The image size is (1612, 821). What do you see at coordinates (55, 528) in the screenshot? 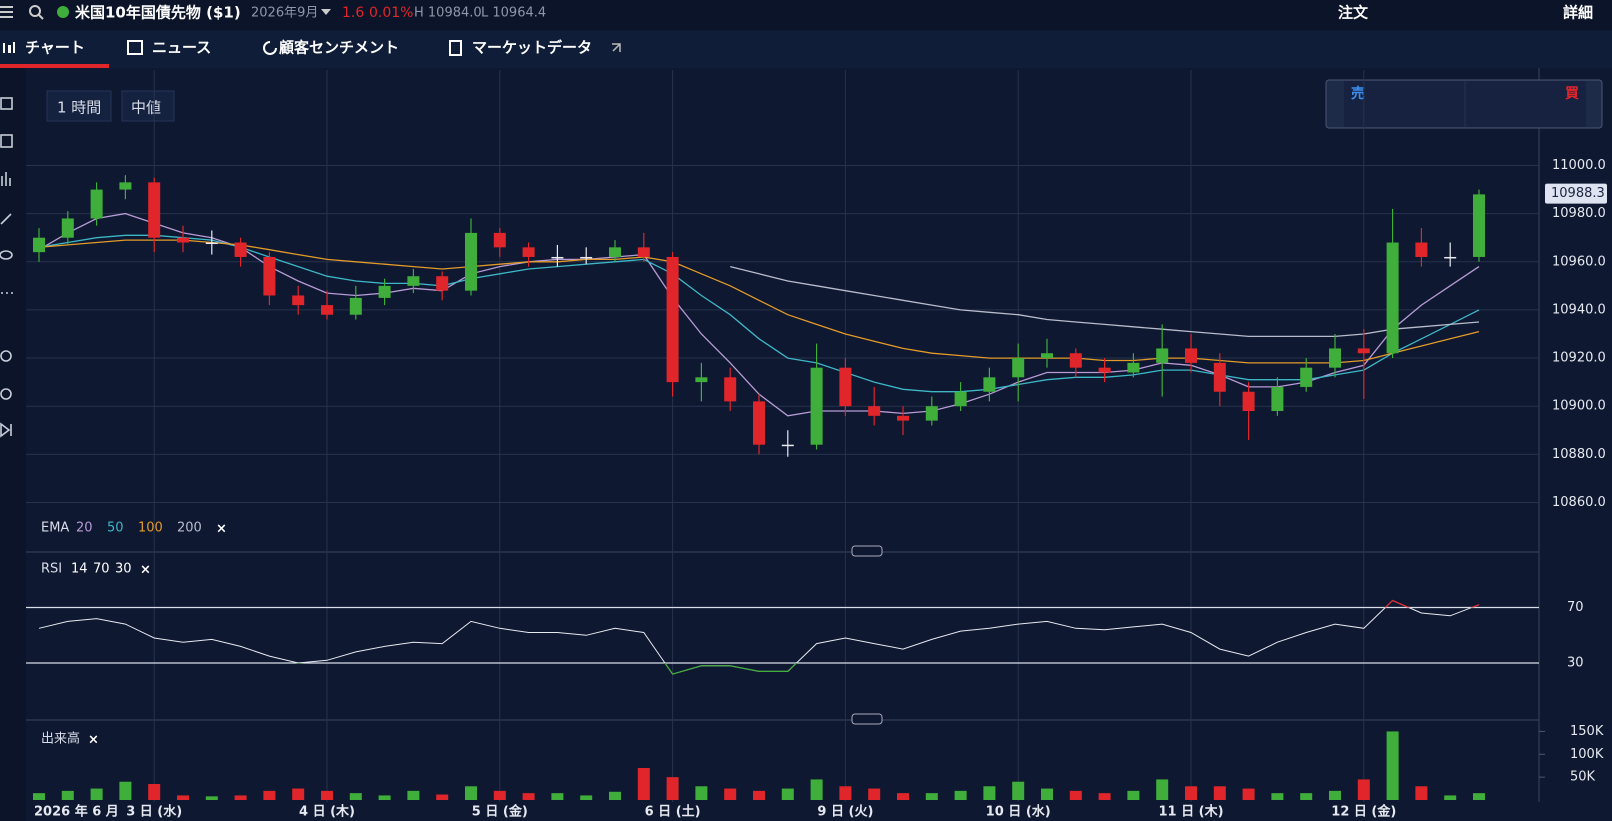
I see `ema-legend-title: EMA` at bounding box center [55, 528].